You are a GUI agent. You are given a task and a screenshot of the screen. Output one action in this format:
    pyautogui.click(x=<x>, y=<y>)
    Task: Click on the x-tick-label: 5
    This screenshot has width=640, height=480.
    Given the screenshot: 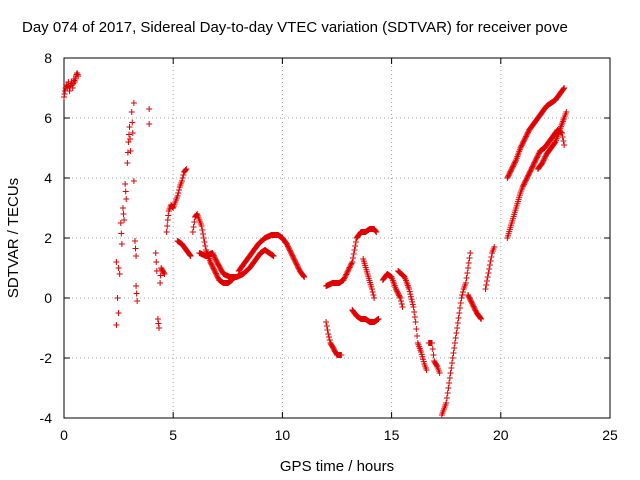 What is the action you would take?
    pyautogui.click(x=173, y=435)
    